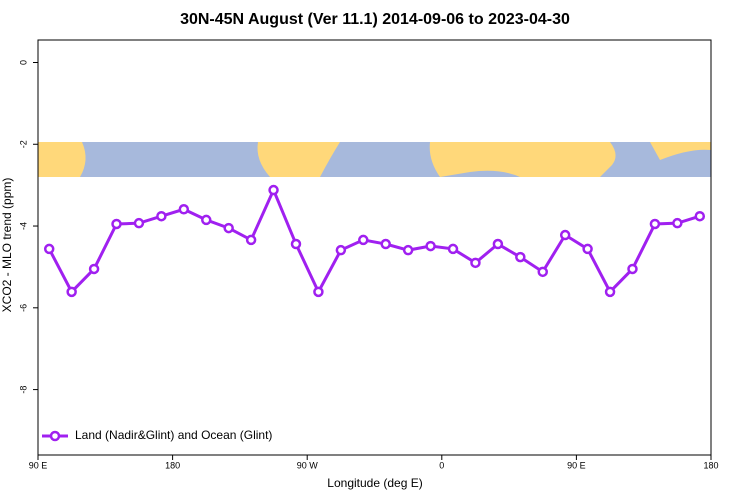  I want to click on y-tick-label: -8, so click(23, 390).